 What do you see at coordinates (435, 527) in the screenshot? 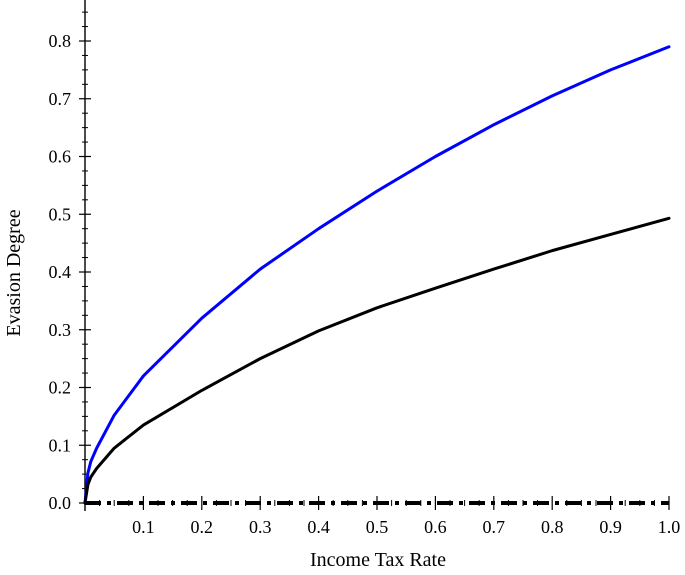
I see `x-tick-label: 0.6` at bounding box center [435, 527].